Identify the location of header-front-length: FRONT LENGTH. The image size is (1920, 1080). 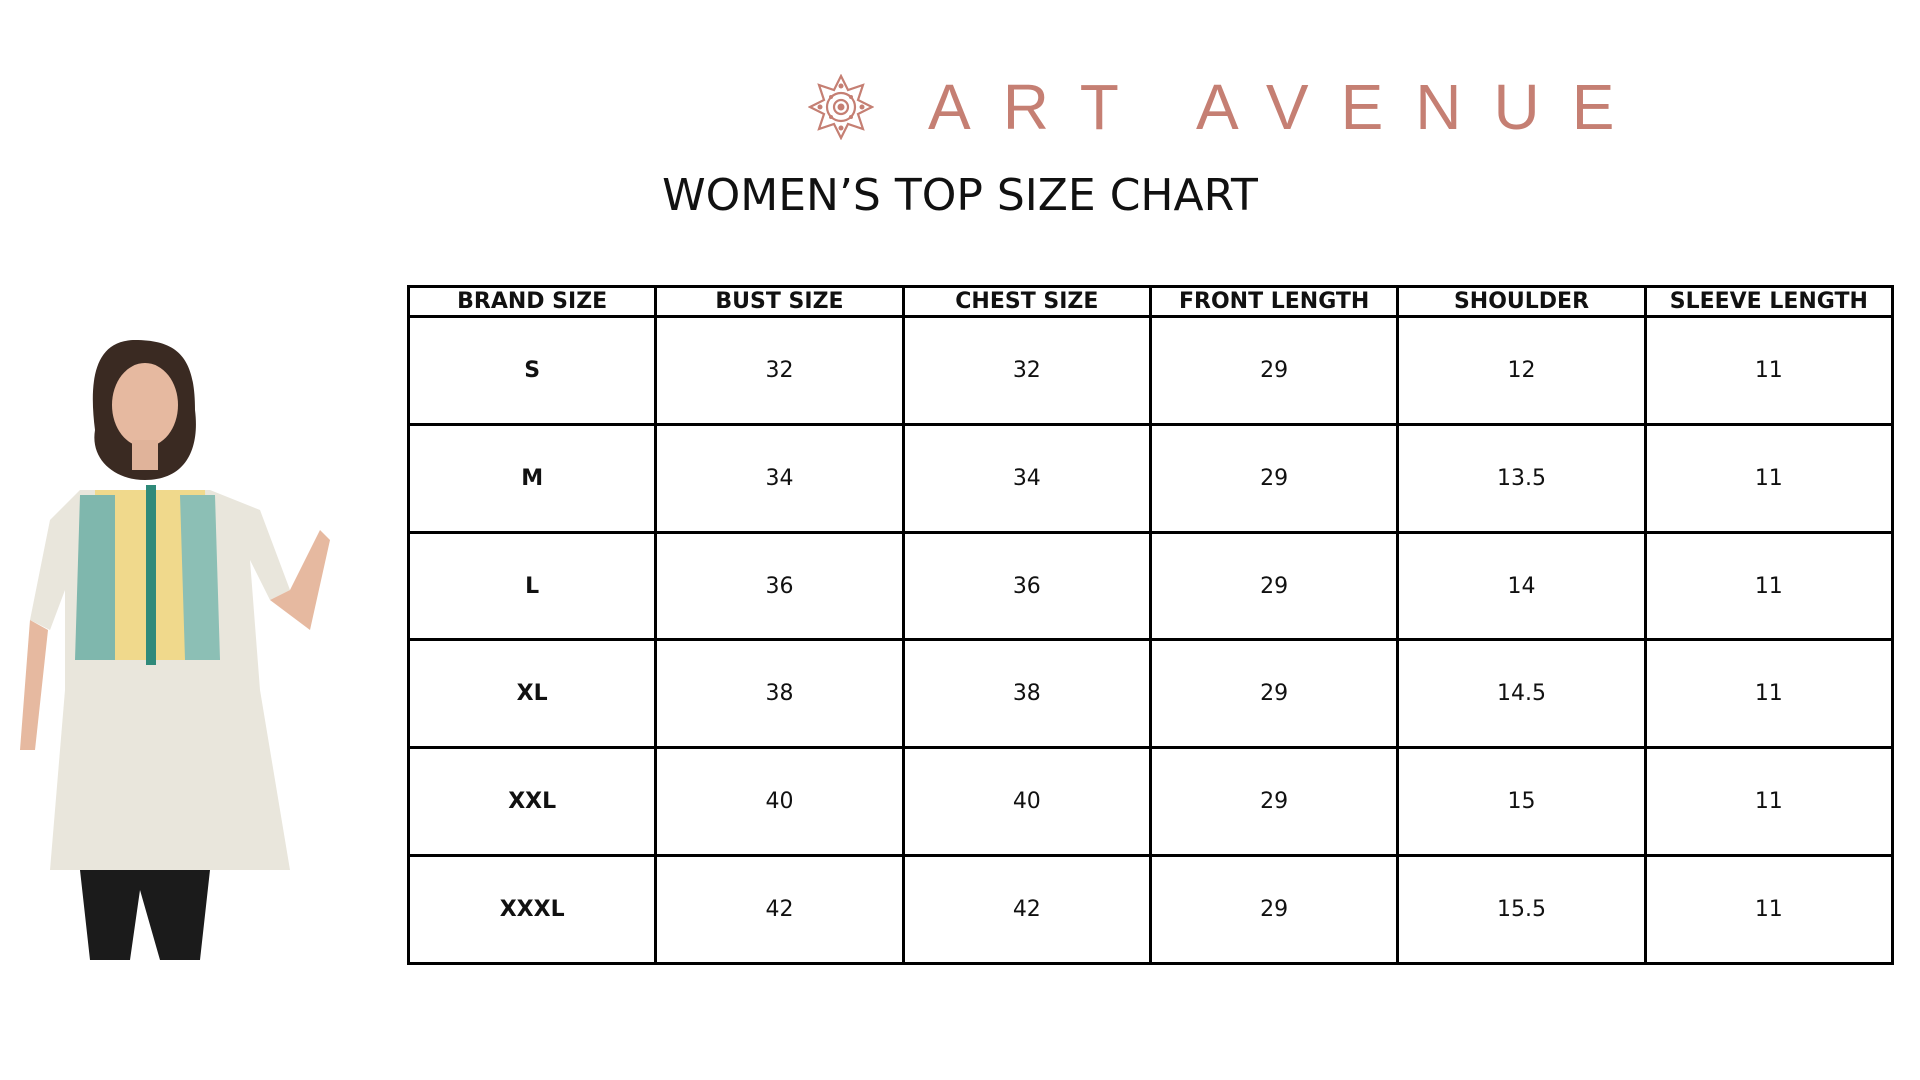
(1274, 301).